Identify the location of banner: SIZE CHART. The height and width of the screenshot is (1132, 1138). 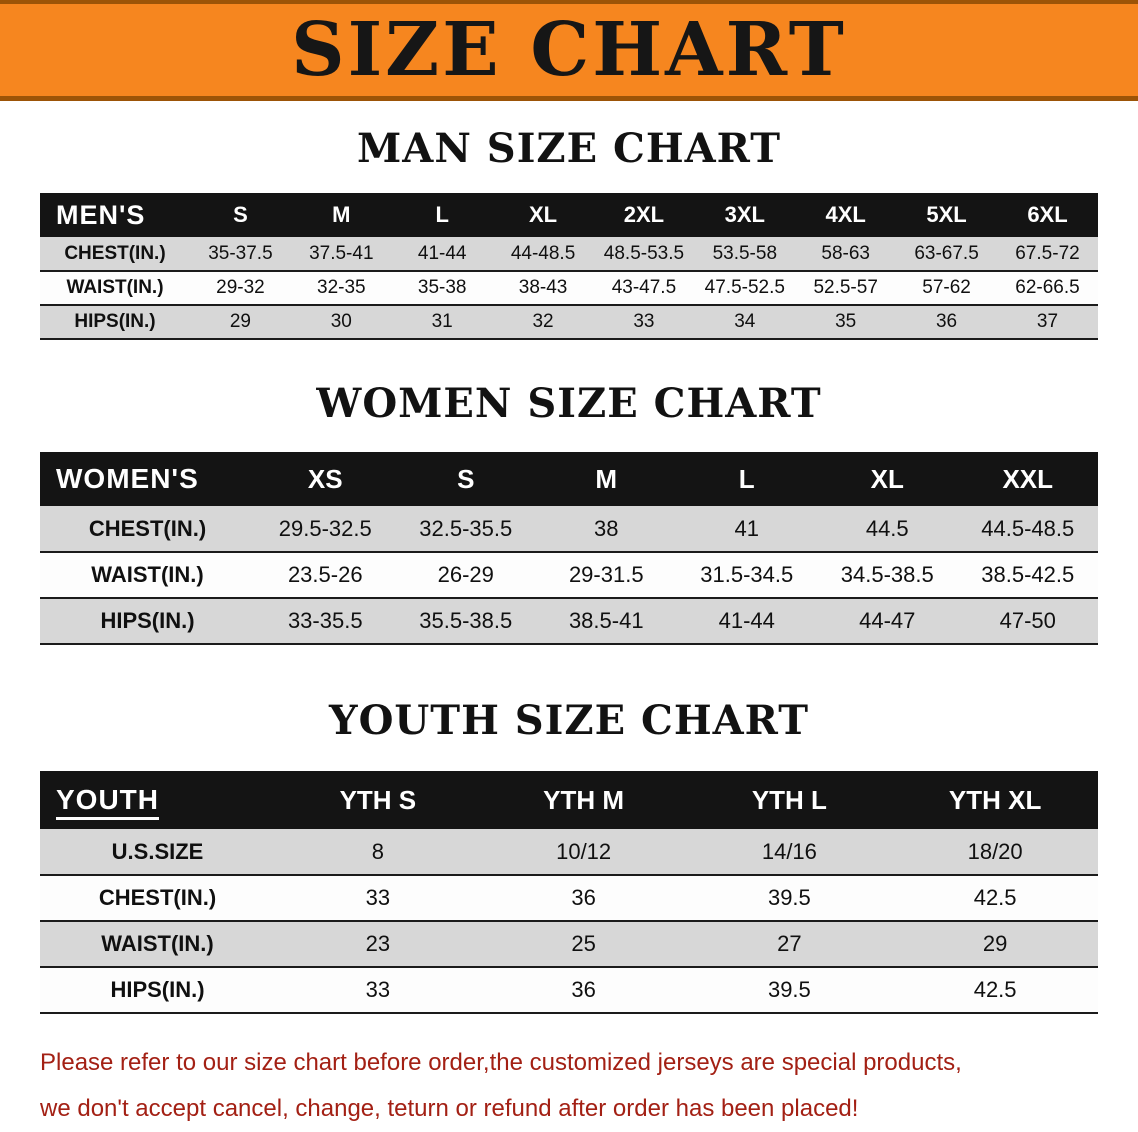
(569, 50).